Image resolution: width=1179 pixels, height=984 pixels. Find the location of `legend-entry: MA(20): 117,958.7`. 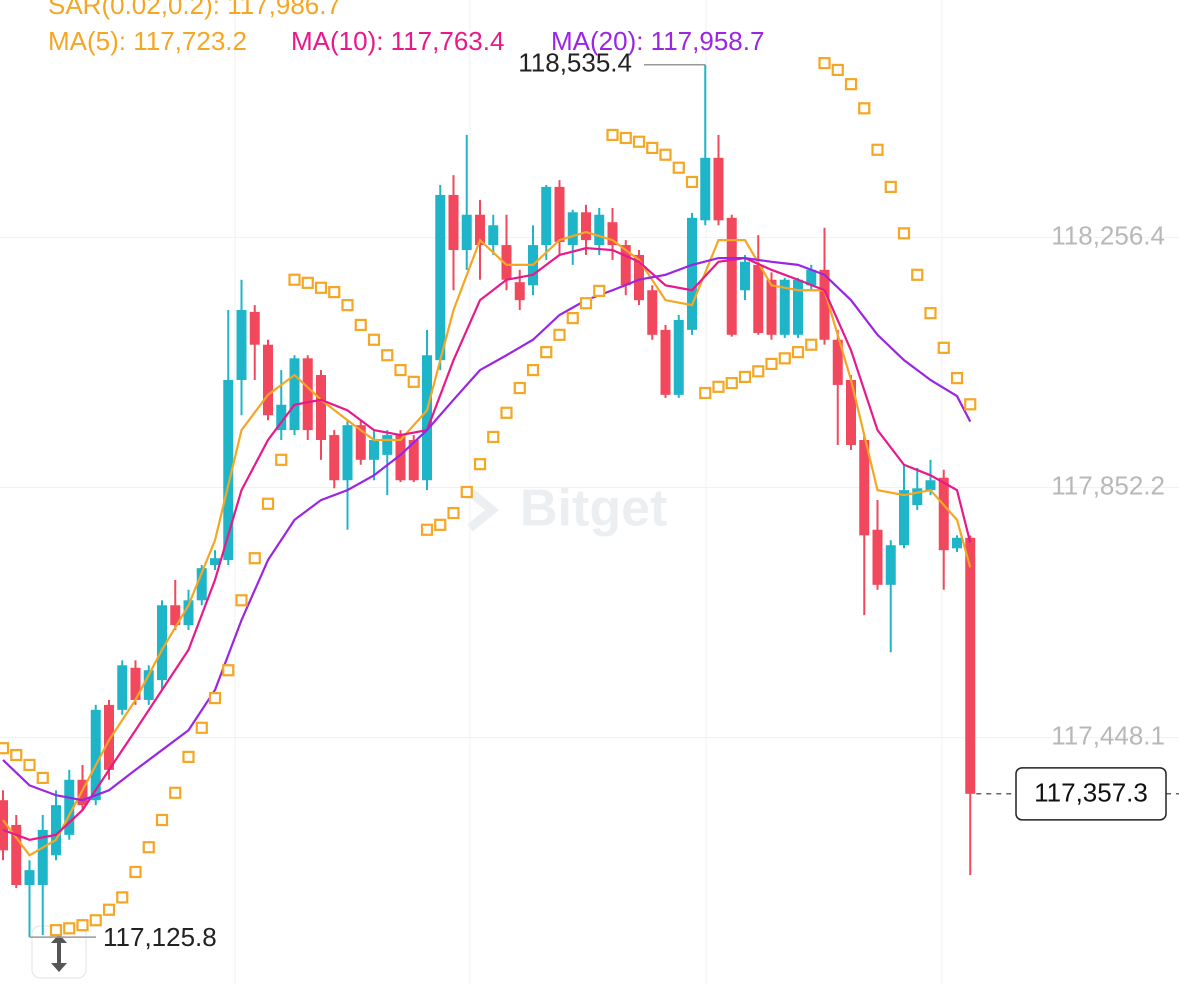

legend-entry: MA(20): 117,958.7 is located at coordinates (657, 41).